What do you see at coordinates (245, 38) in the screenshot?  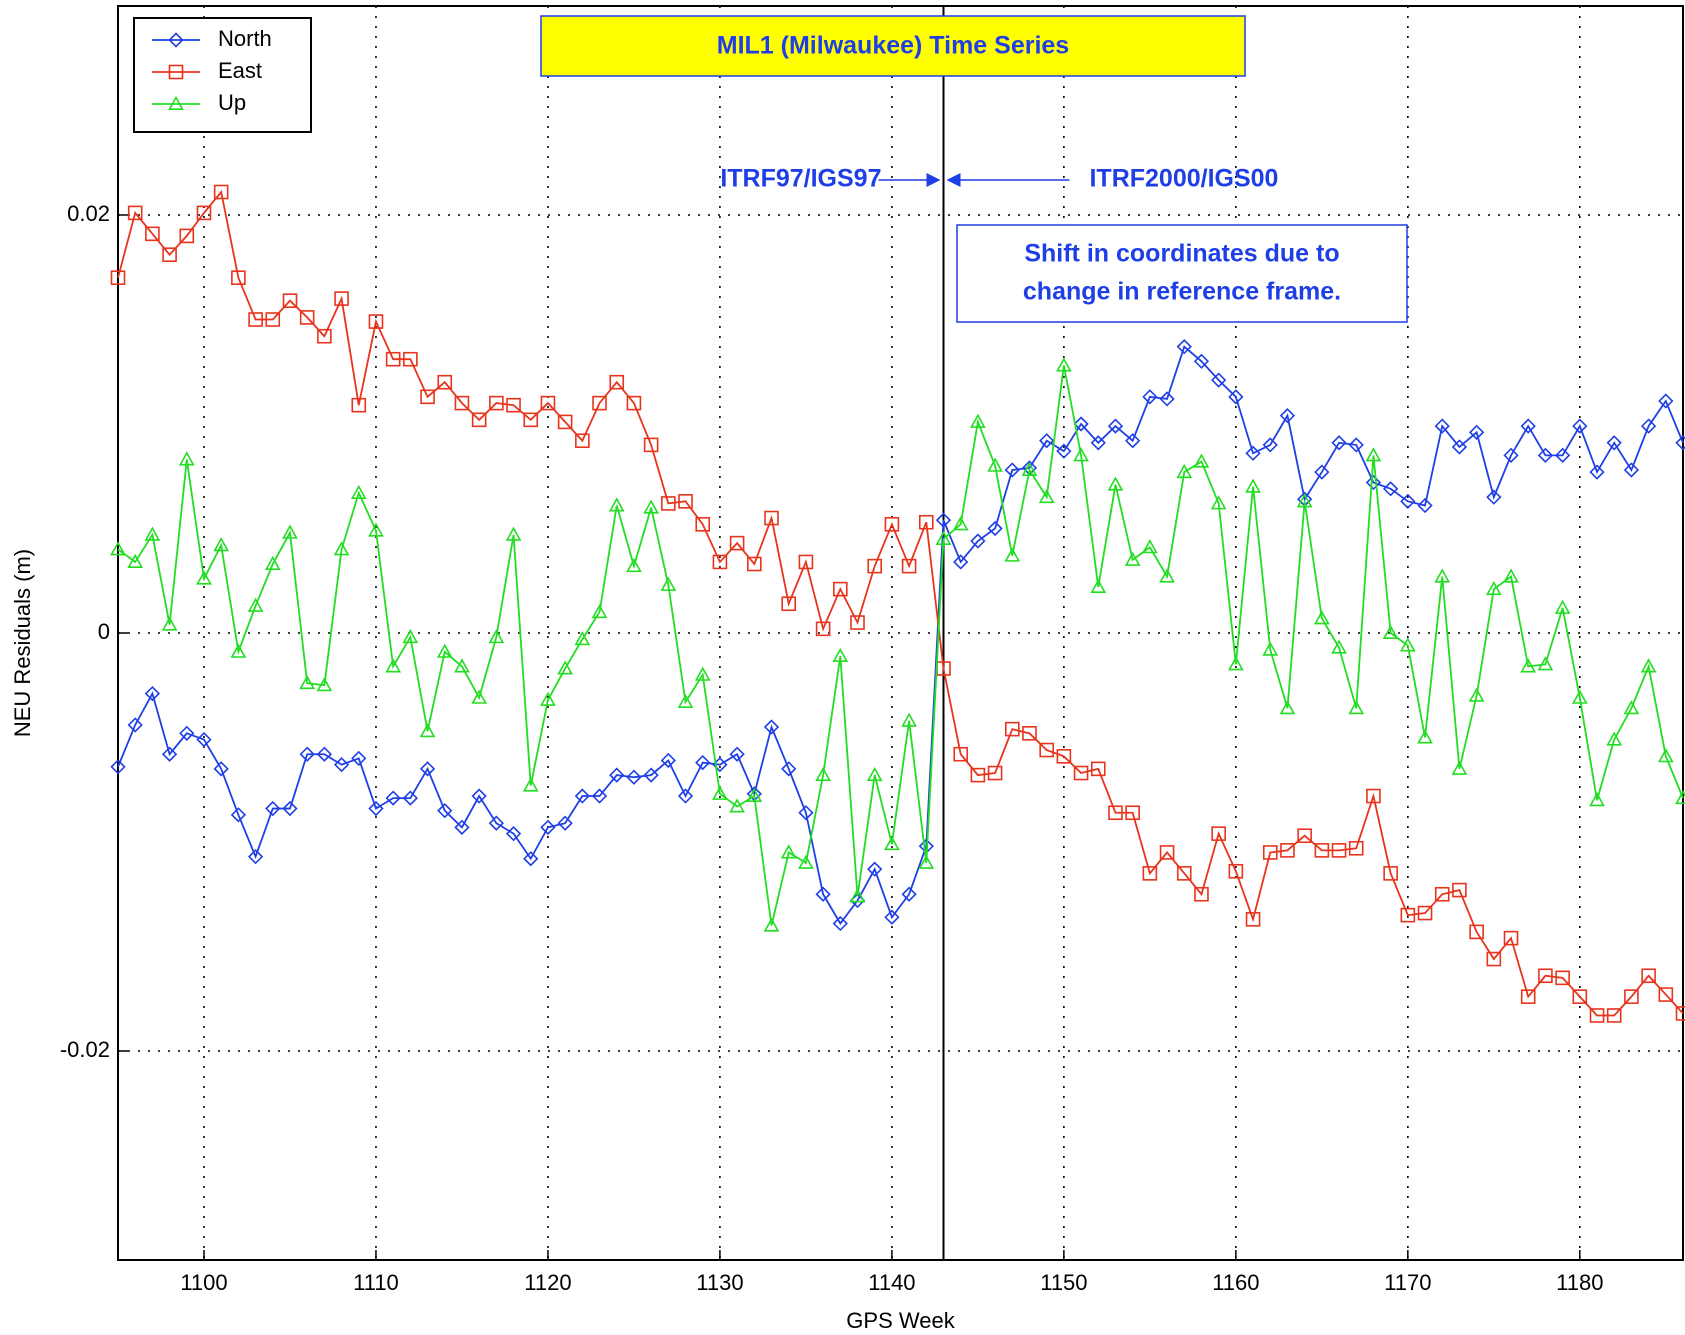 I see `legend-label: North` at bounding box center [245, 38].